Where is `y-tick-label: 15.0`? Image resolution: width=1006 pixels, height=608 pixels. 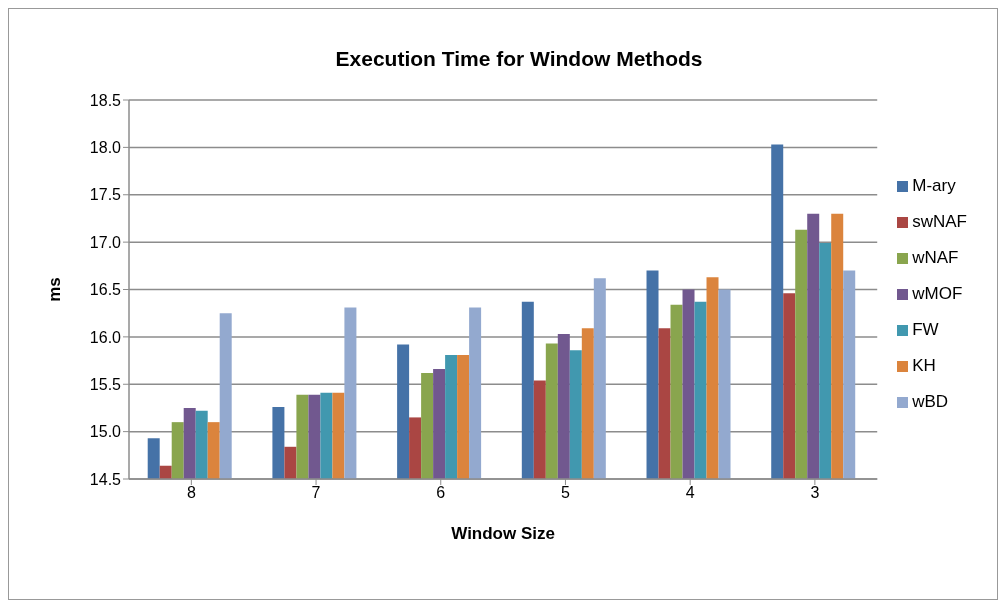 y-tick-label: 15.0 is located at coordinates (105, 432).